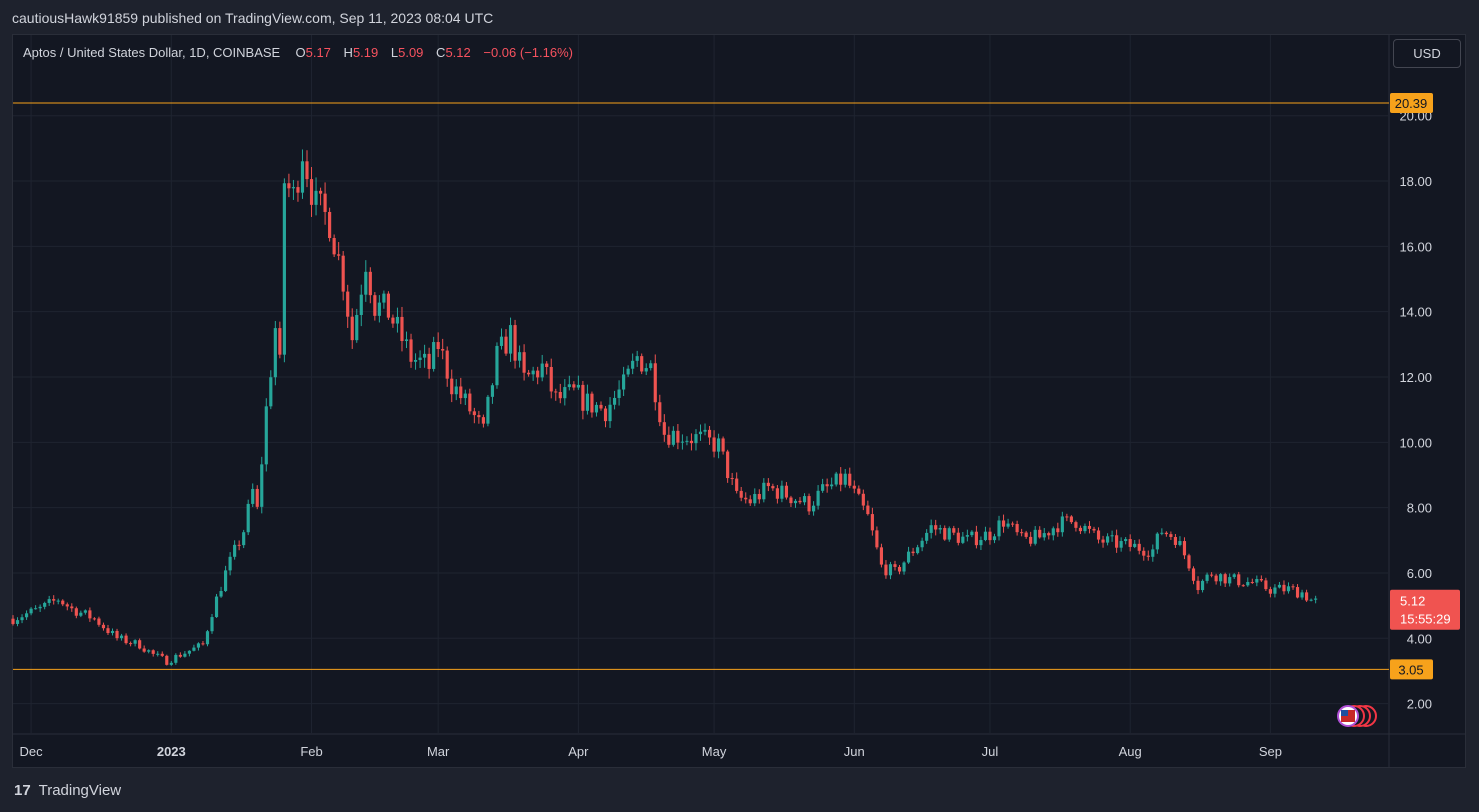 This screenshot has width=1479, height=812. What do you see at coordinates (578, 751) in the screenshot?
I see `x-tick-label: Apr` at bounding box center [578, 751].